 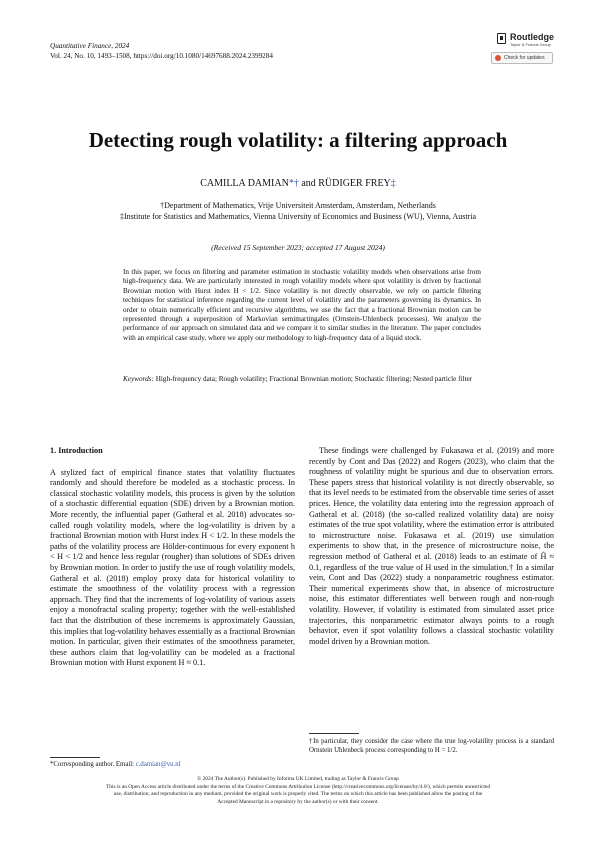 I want to click on journal-name: Quantitative Finance, 2024, so click(x=90, y=46).